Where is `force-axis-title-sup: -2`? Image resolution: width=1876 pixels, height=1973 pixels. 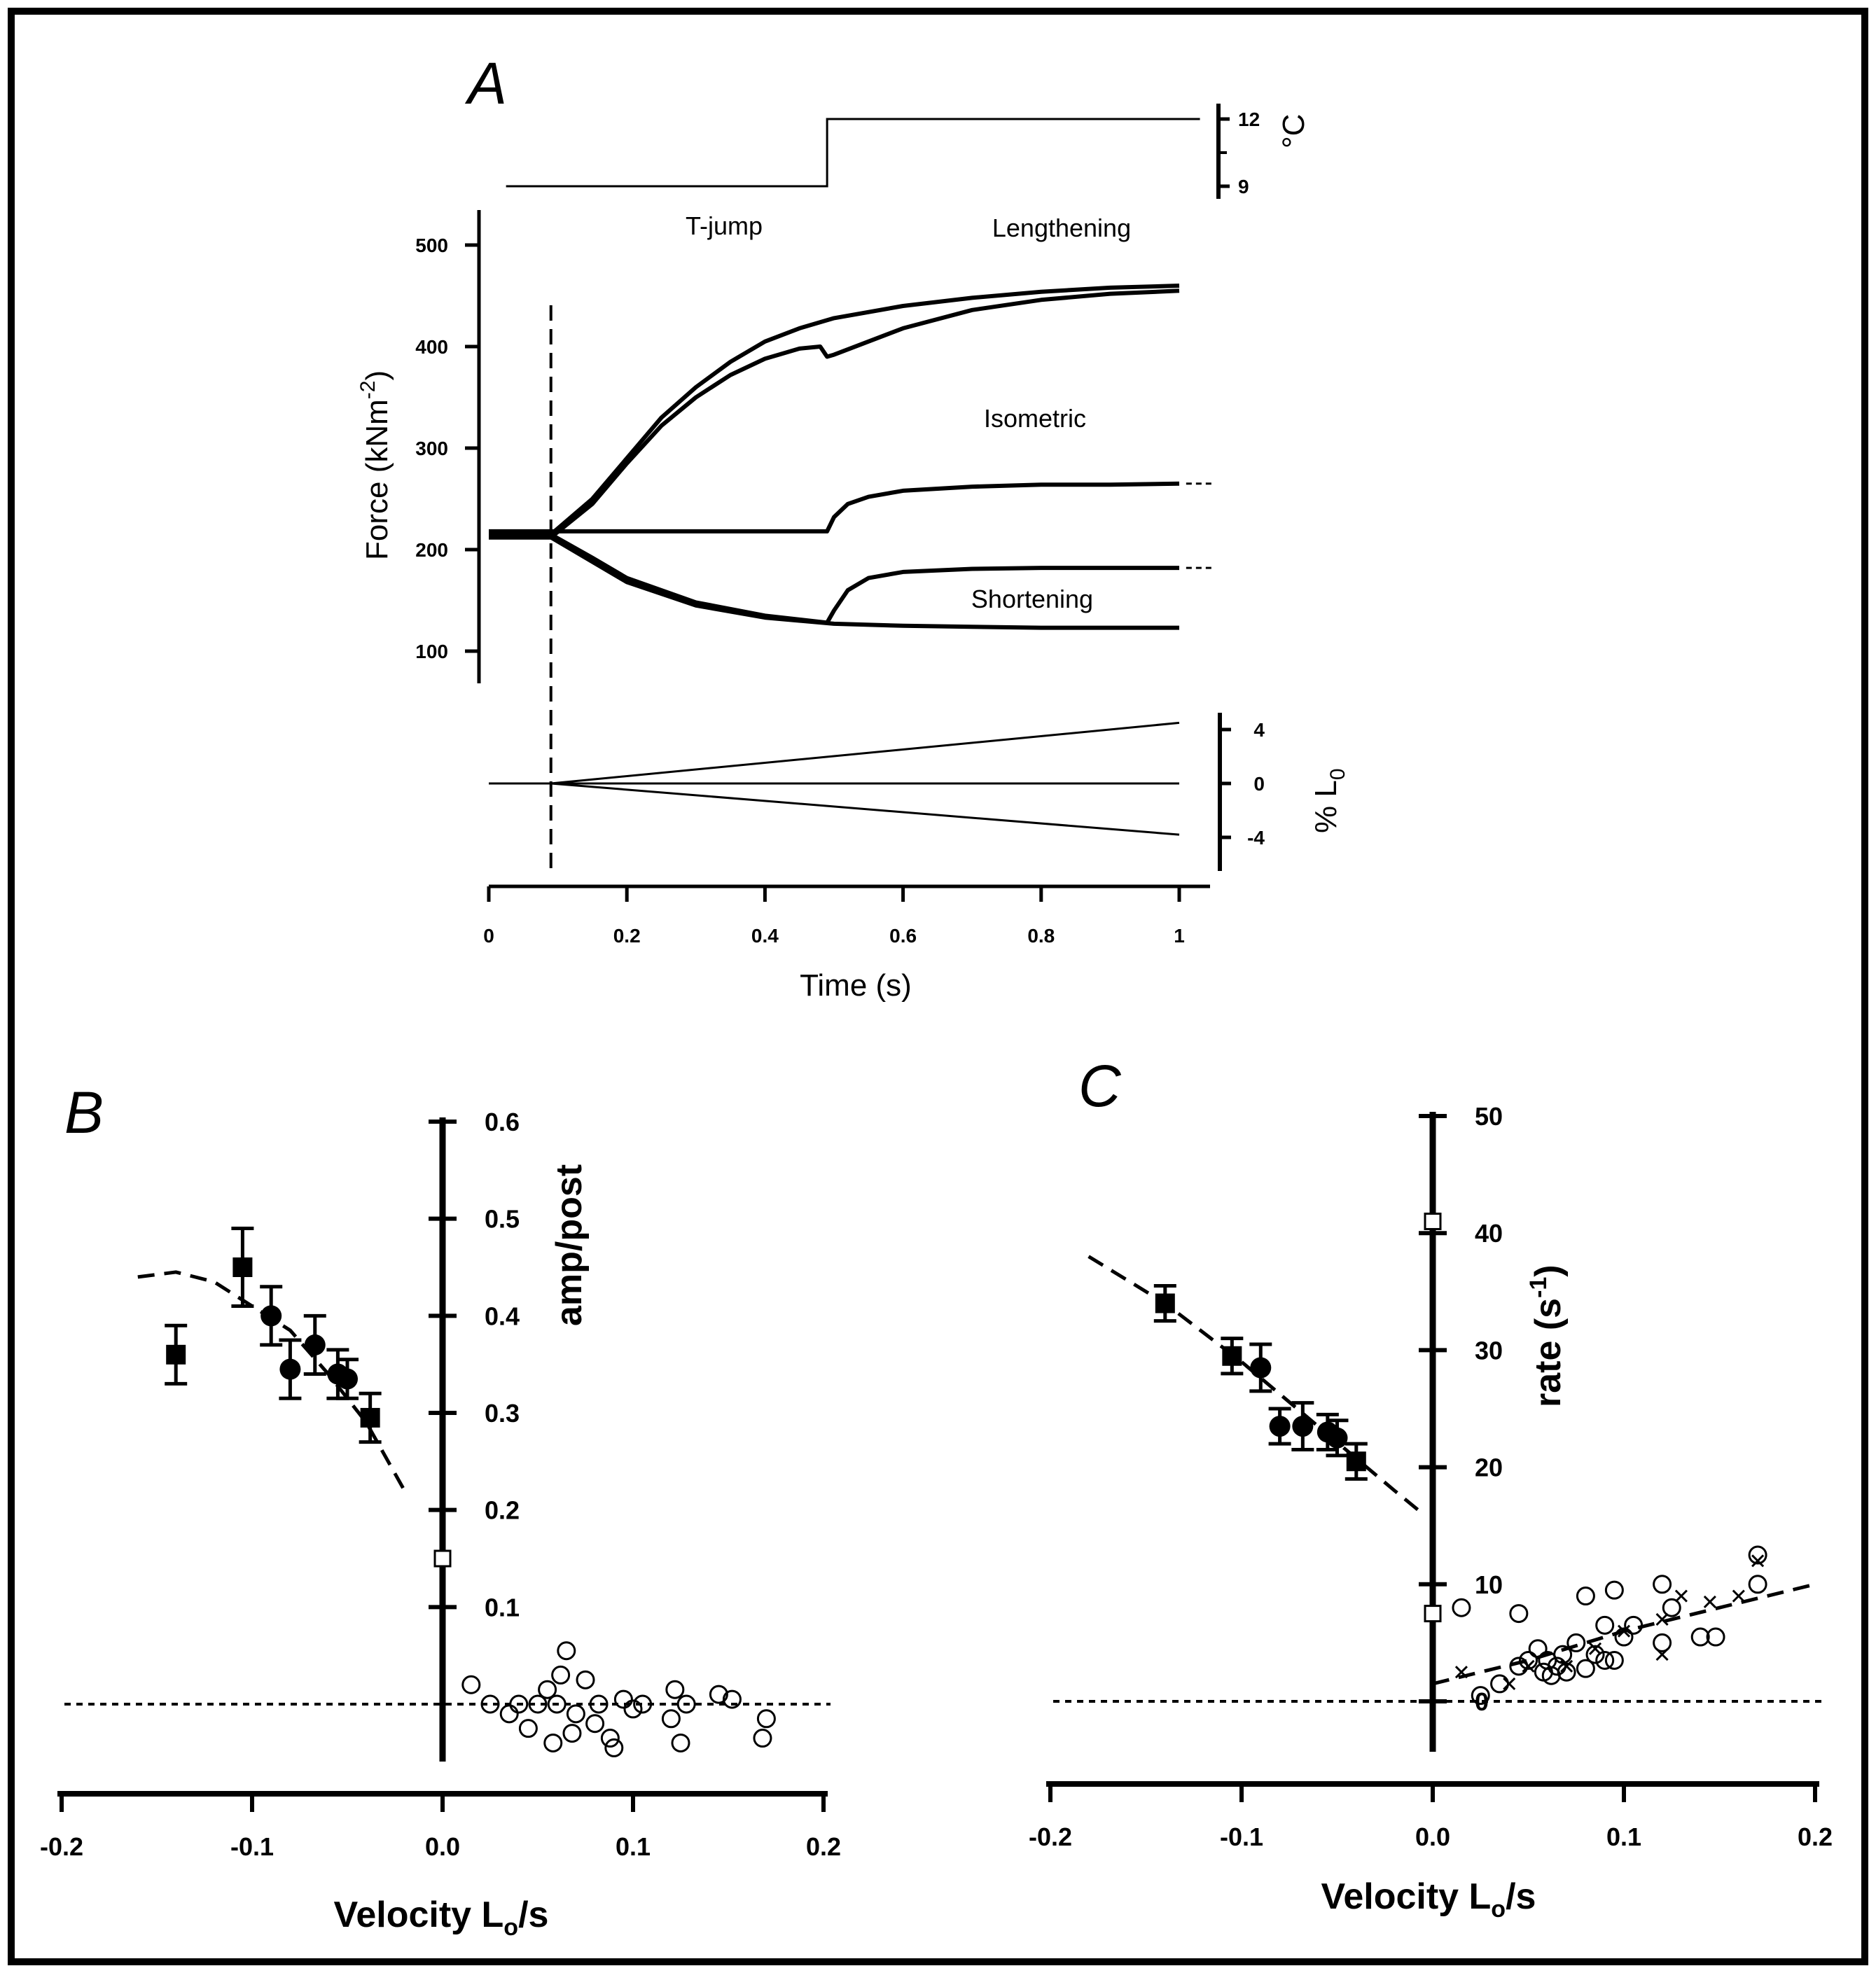
force-axis-title-sup: -2 is located at coordinates (368, 390).